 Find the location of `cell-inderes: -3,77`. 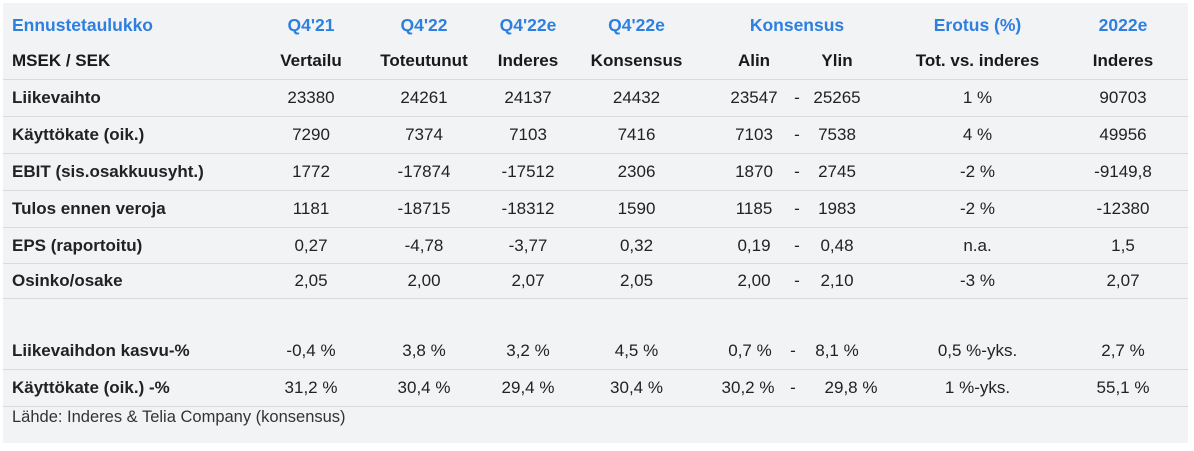

cell-inderes: -3,77 is located at coordinates (528, 245).